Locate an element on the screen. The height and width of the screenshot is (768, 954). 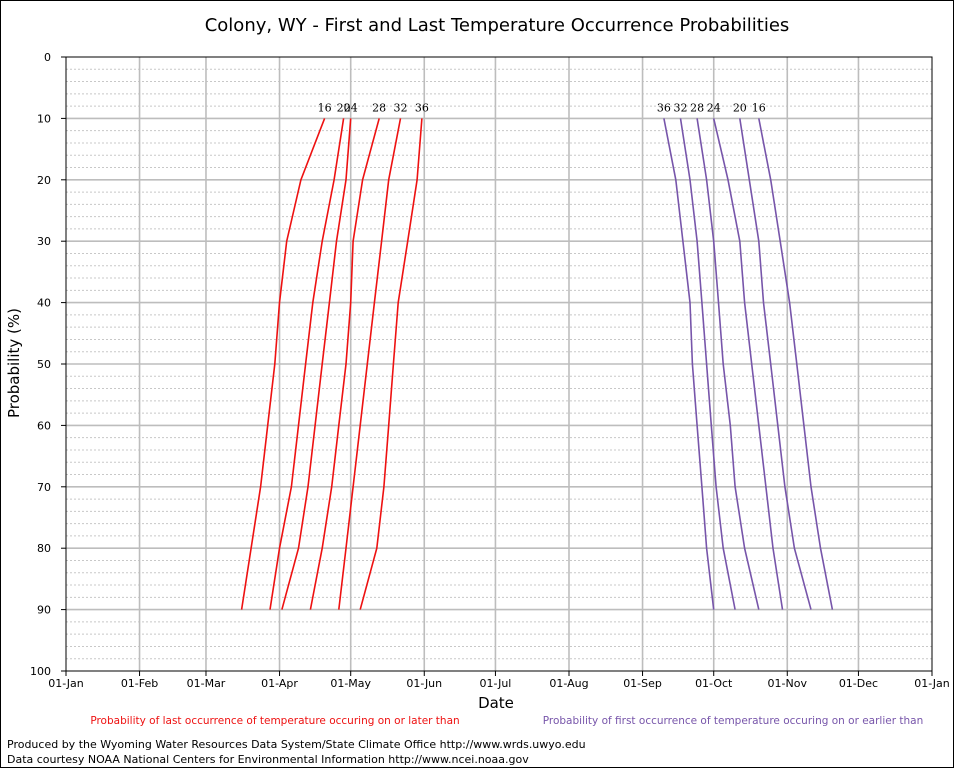
first-occurrence-label-24: 24 is located at coordinates (714, 107).